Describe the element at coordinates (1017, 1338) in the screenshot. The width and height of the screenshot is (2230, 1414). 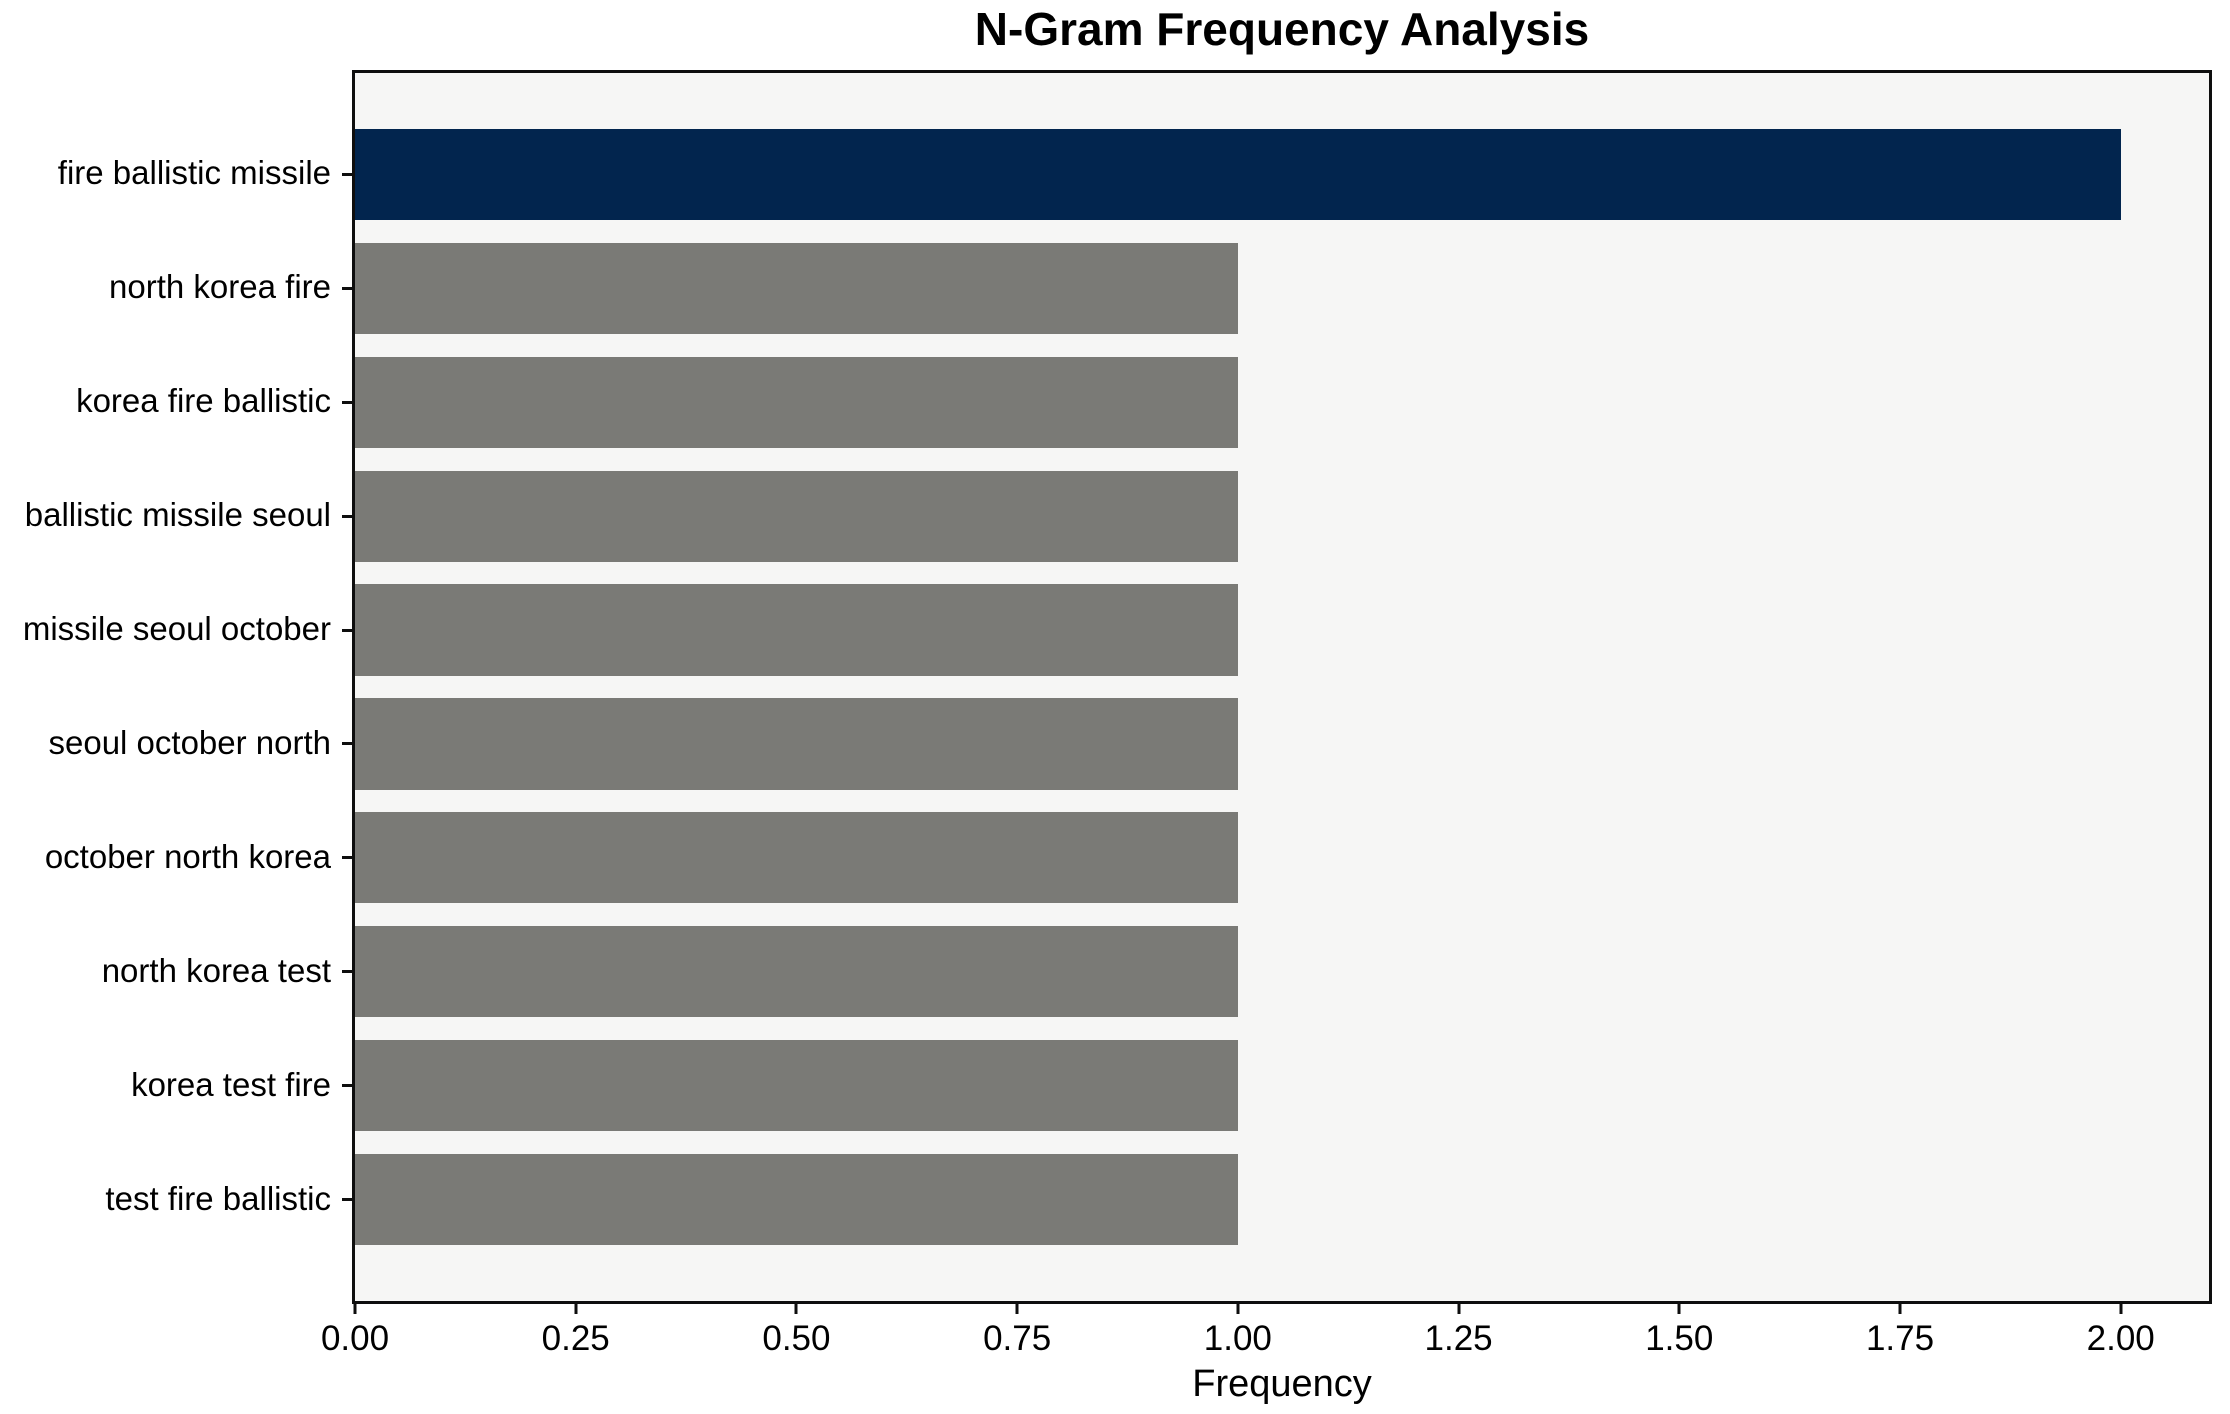
I see `x-tick-label: 0.75` at that location.